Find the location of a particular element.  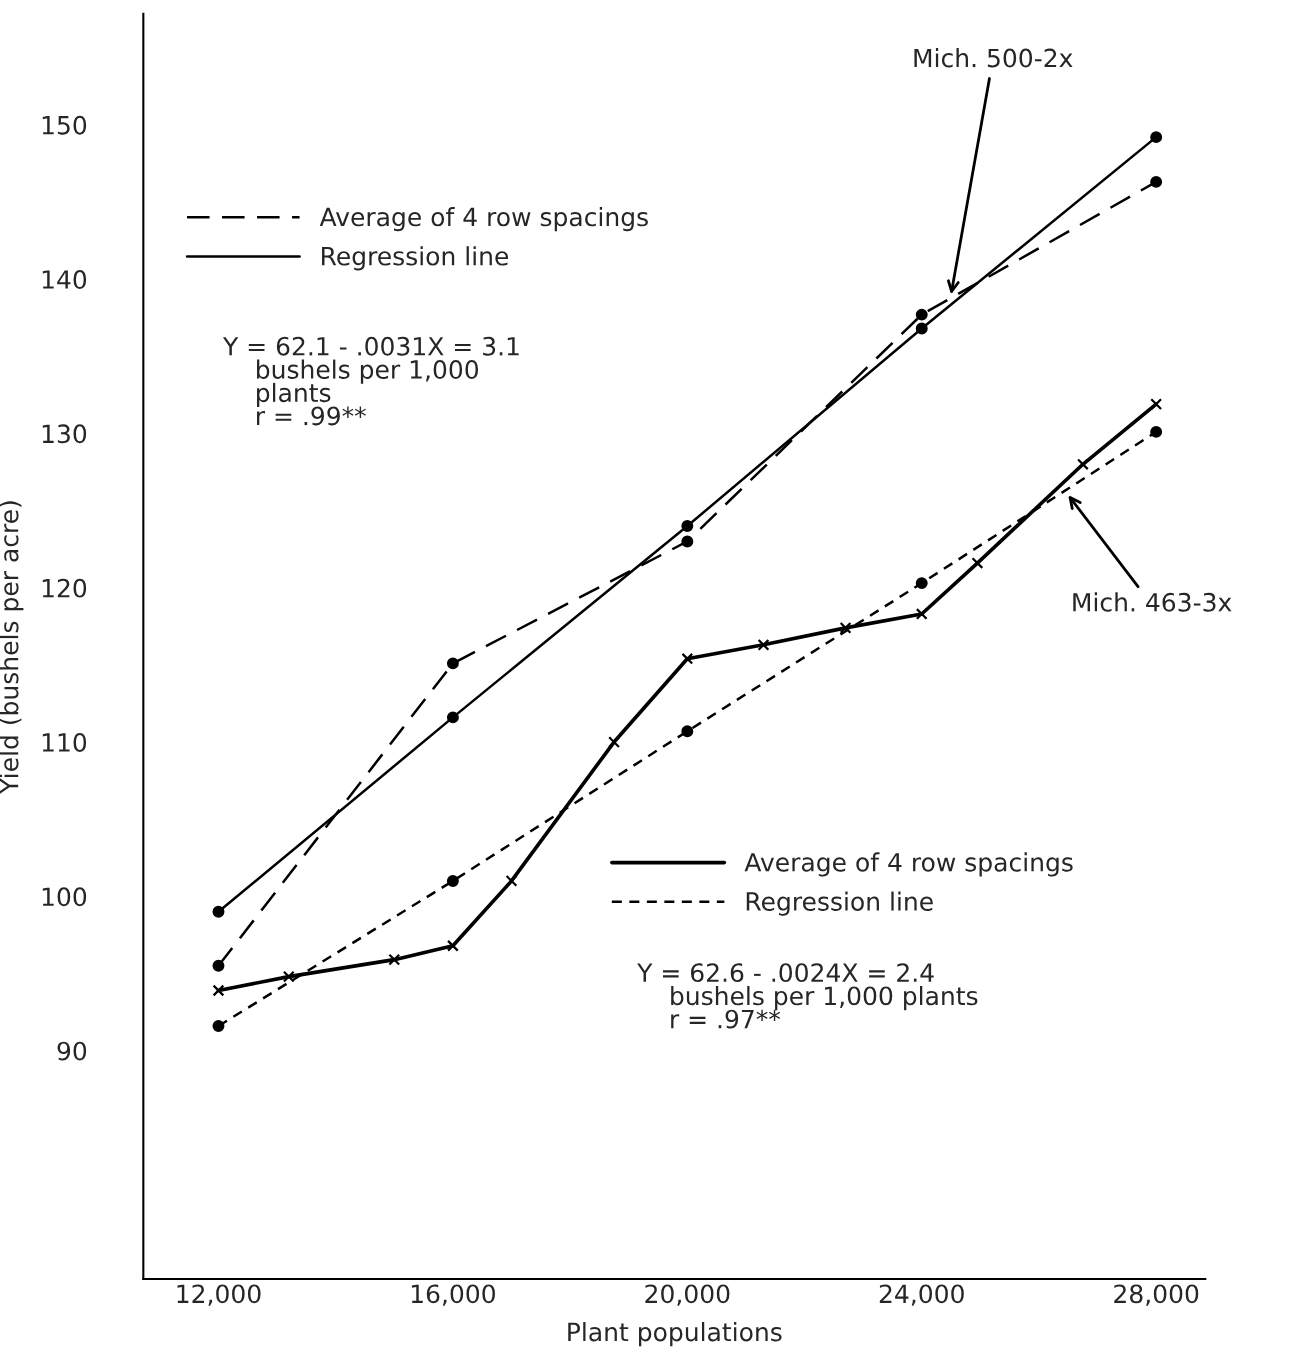

annotation: Y = 62.6 - .0024X = 2.4 bushels per 1,000 plants r = .97** is located at coordinates (807, 996).